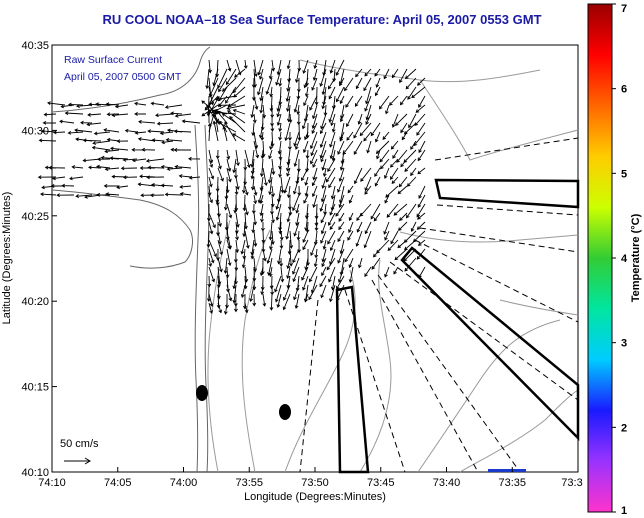 This screenshot has width=644, height=518. What do you see at coordinates (624, 90) in the screenshot?
I see `colorbar-tick-label: 6` at bounding box center [624, 90].